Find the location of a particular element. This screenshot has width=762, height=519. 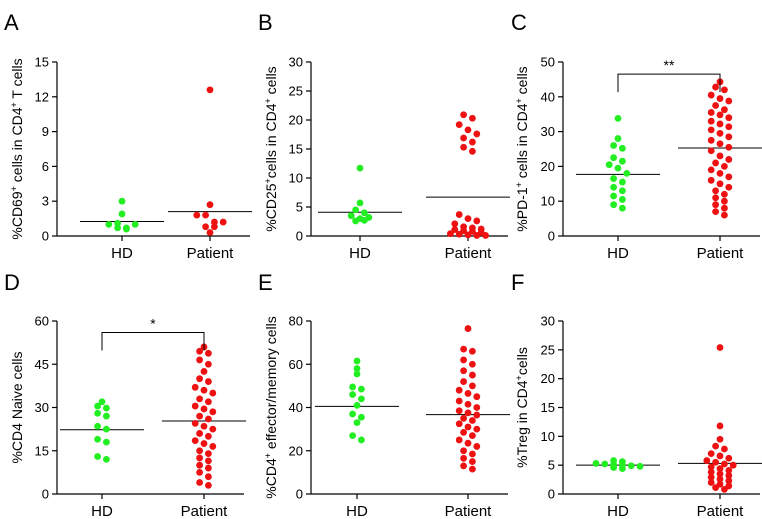

y-axis-title: %Treg in CD4+cells is located at coordinates (522, 407).